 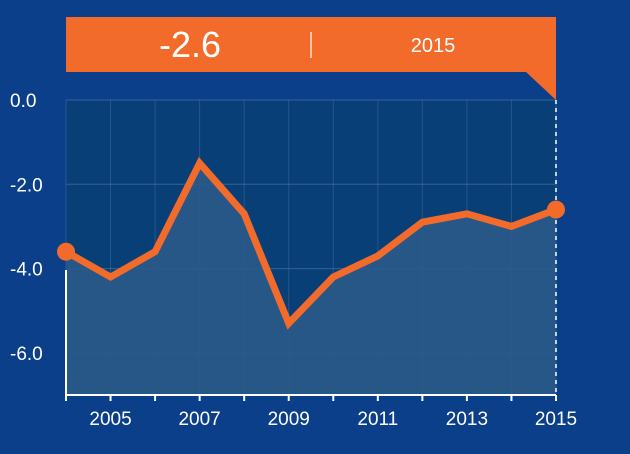 What do you see at coordinates (467, 419) in the screenshot?
I see `x-tick-label: 2013` at bounding box center [467, 419].